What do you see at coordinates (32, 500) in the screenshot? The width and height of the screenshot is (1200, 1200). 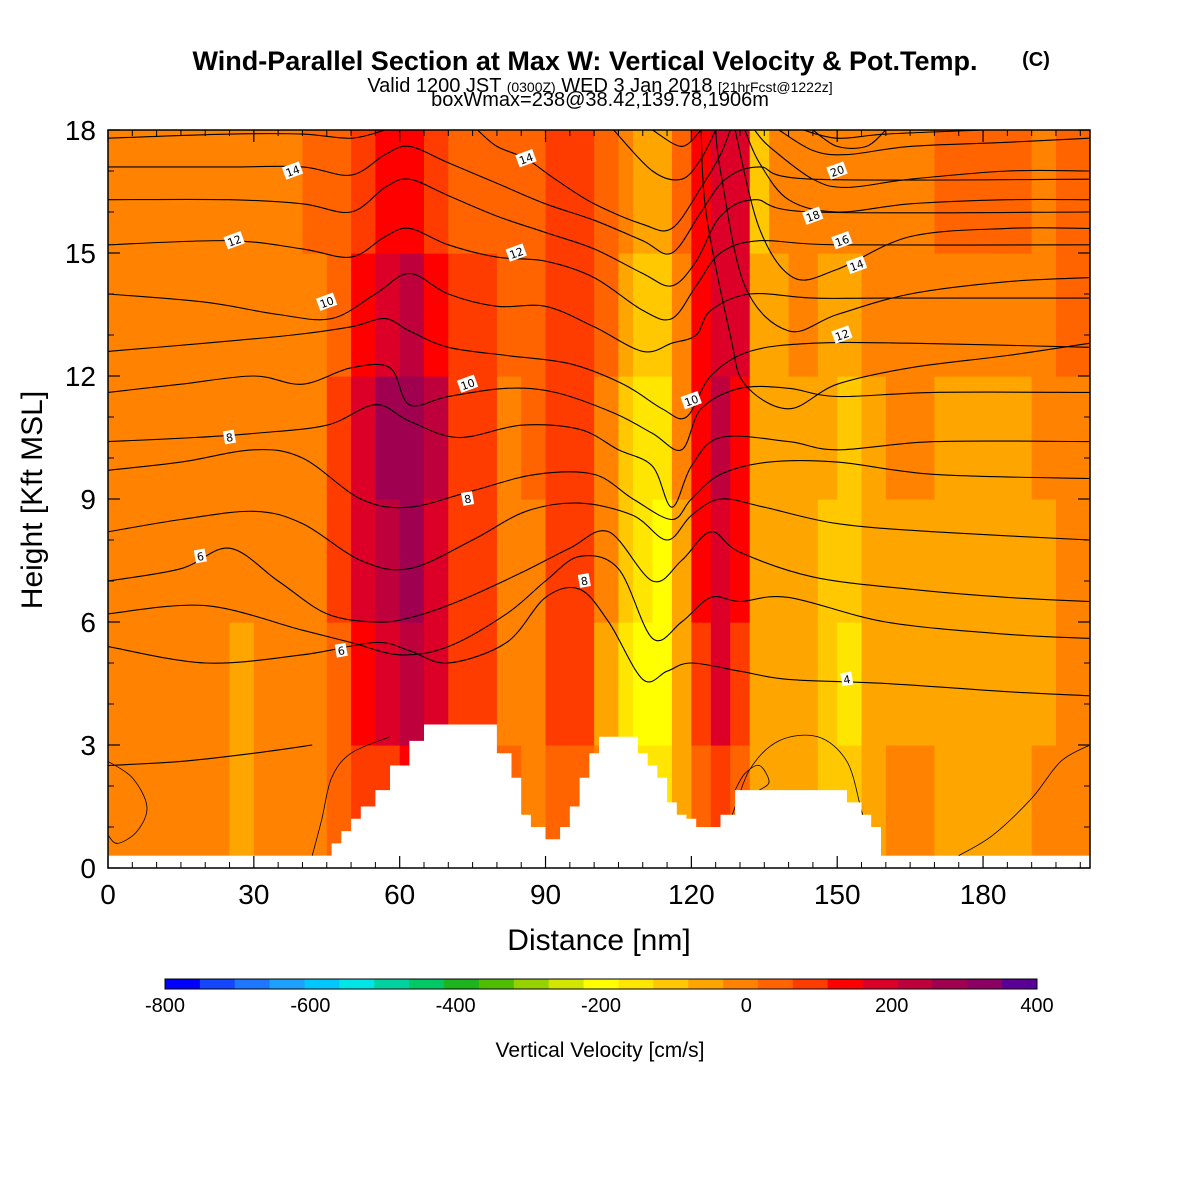 I see `y-axis-title: Height [Kft MSL]` at bounding box center [32, 500].